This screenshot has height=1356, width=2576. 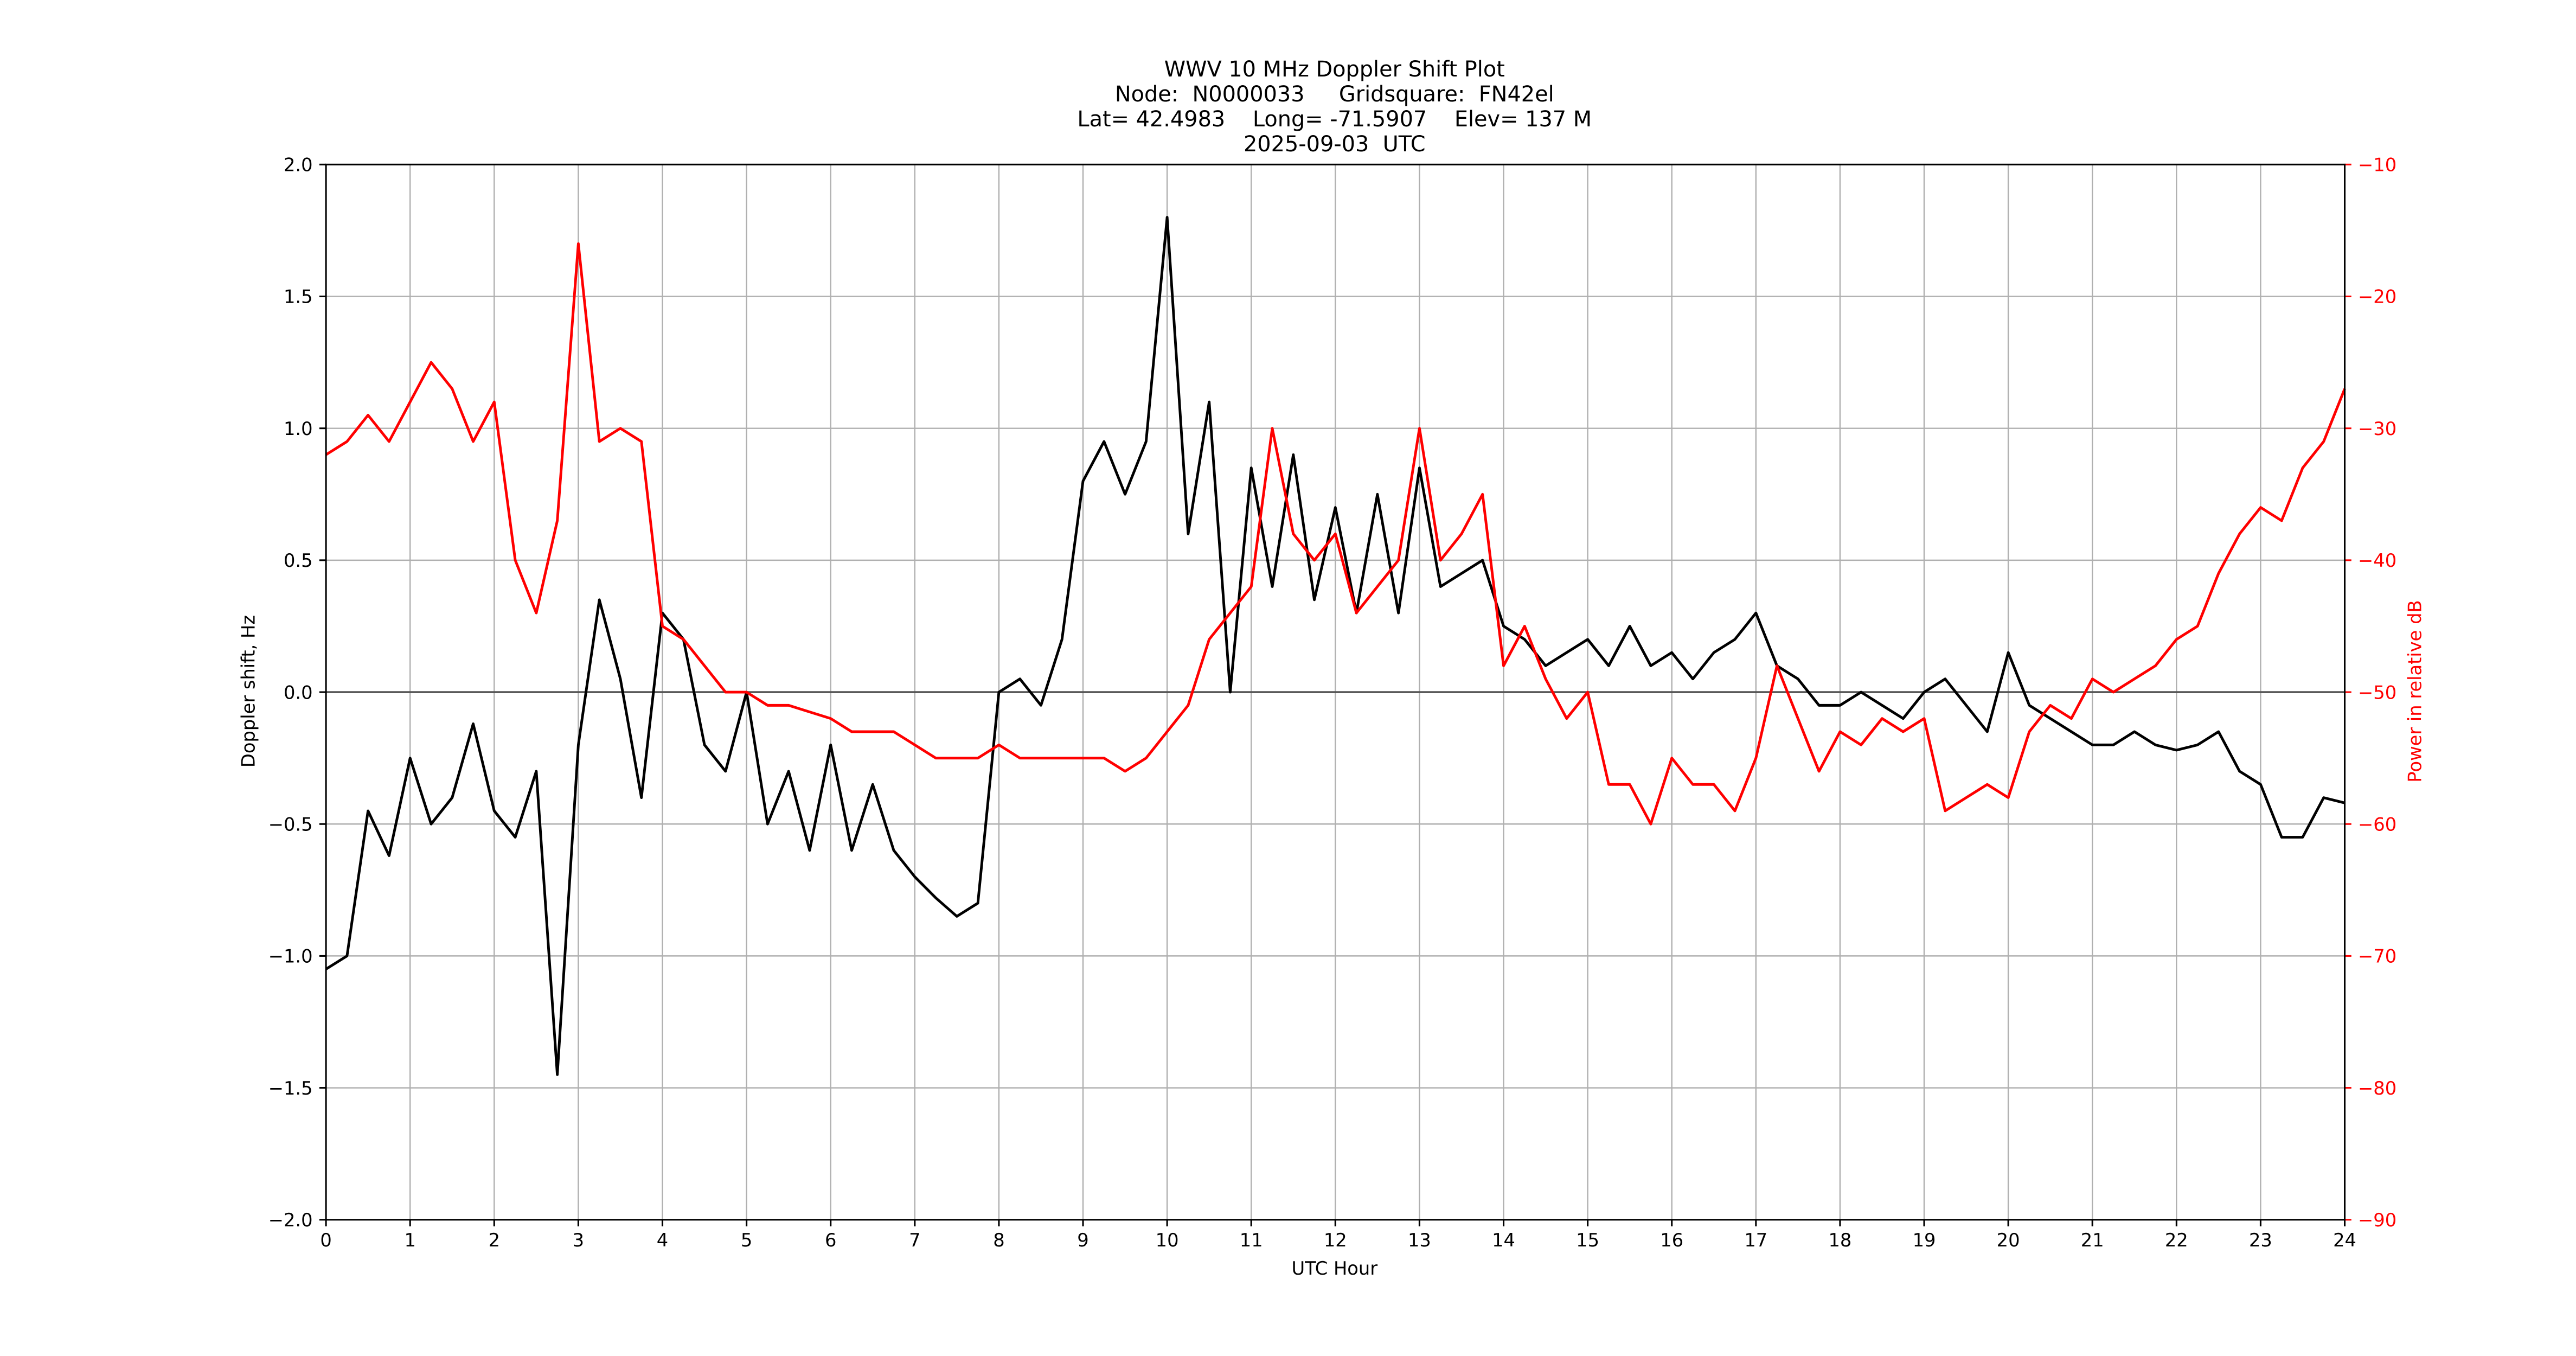 What do you see at coordinates (2092, 1240) in the screenshot?
I see `x-tick-label: 21` at bounding box center [2092, 1240].